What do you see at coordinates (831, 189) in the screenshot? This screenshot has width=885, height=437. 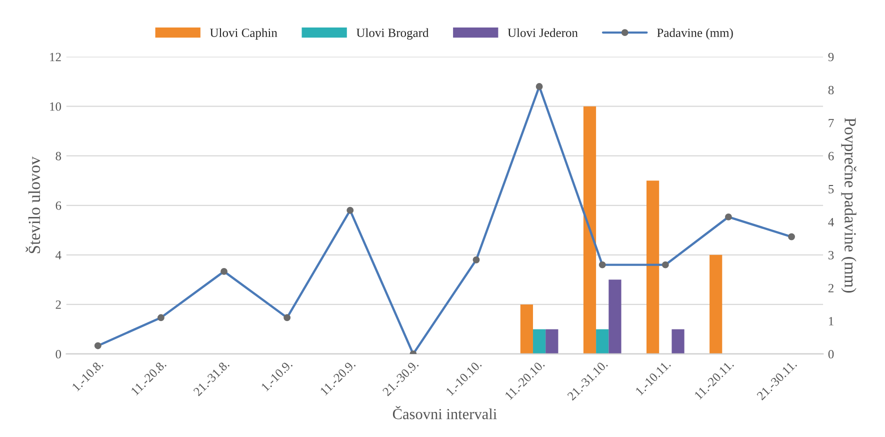 I see `y2-tick-label: 5` at bounding box center [831, 189].